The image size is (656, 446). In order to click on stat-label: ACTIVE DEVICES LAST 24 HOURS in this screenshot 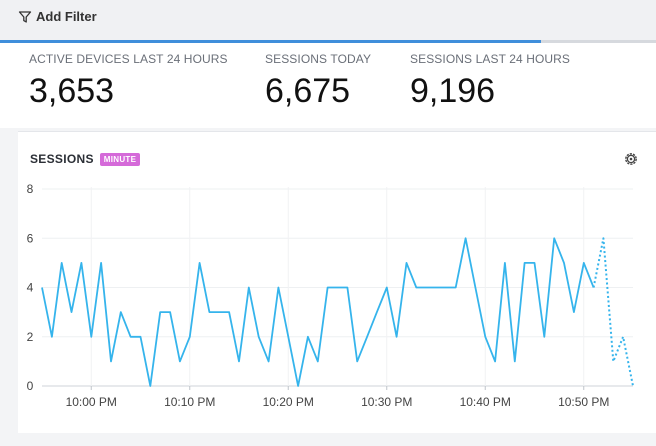, I will do `click(128, 59)`.